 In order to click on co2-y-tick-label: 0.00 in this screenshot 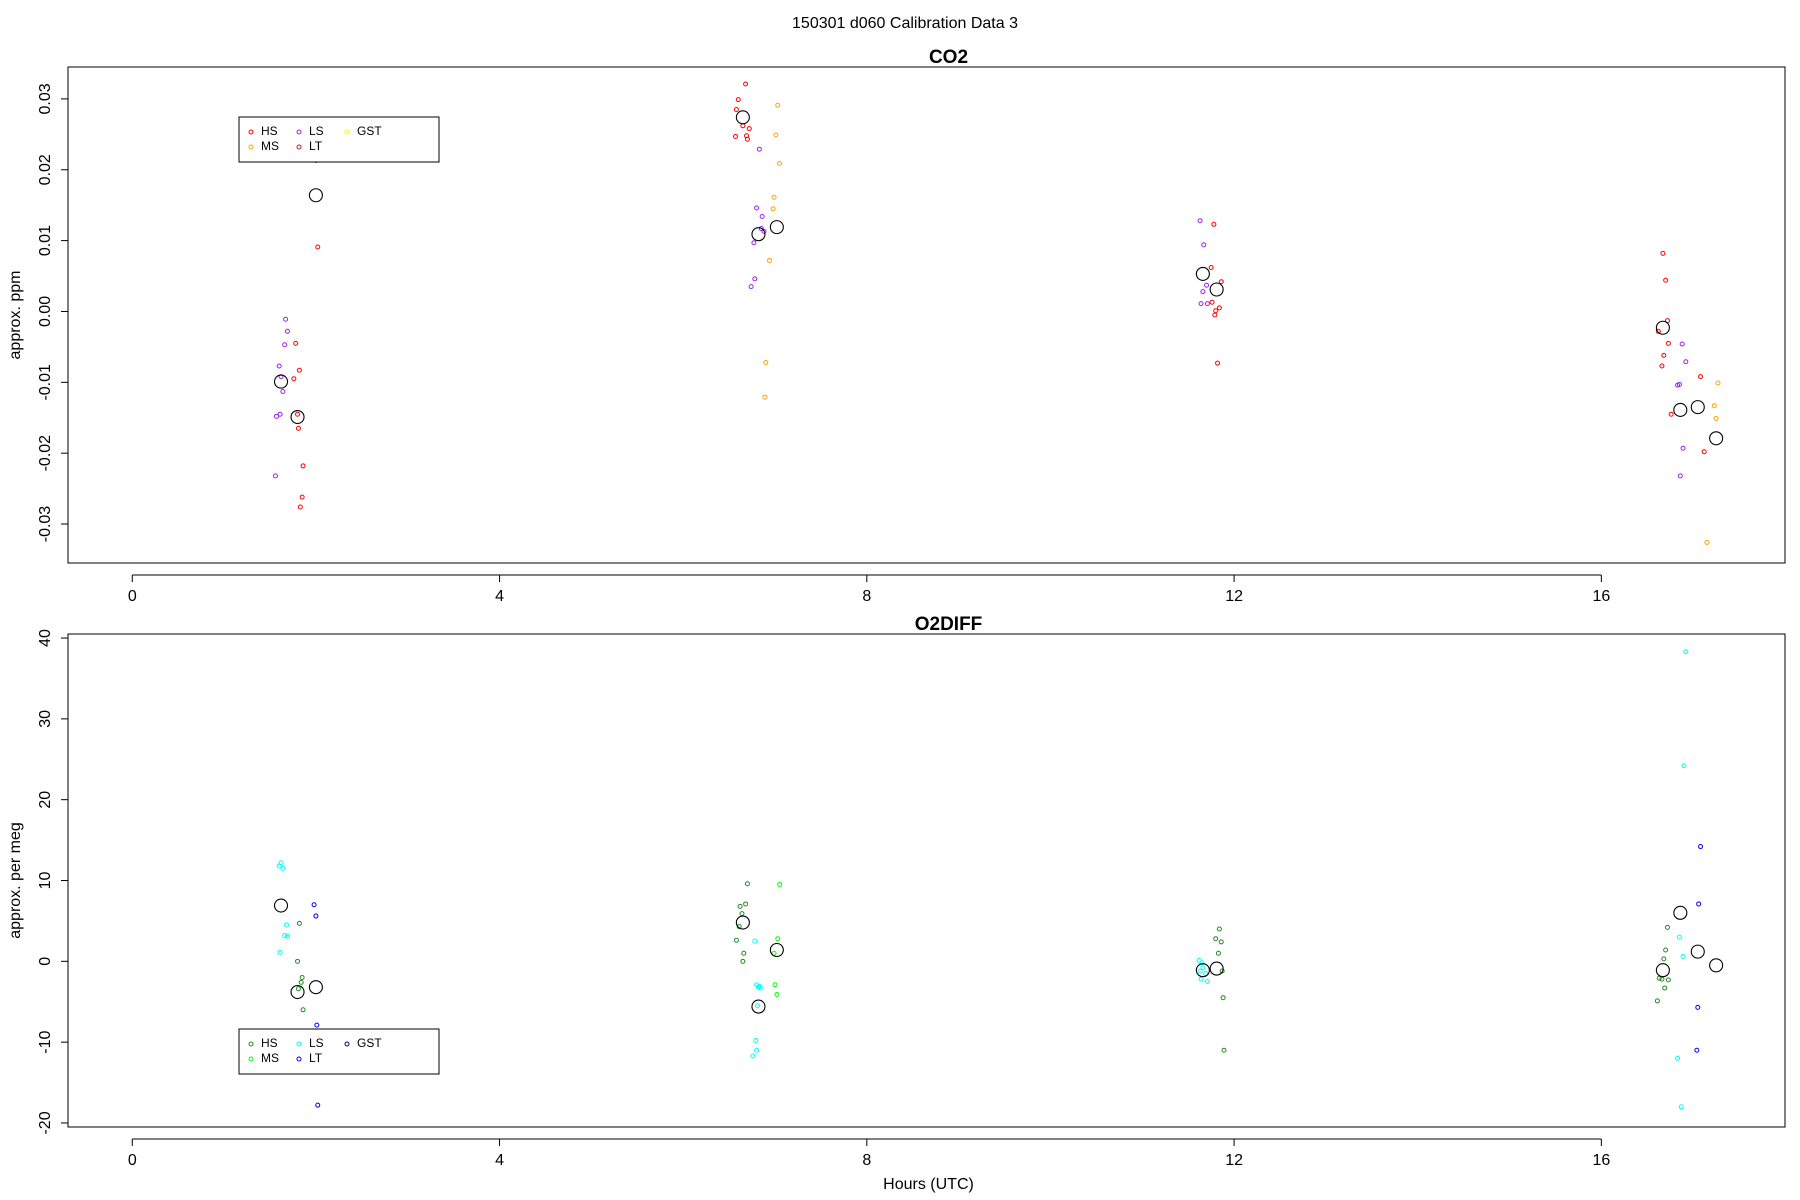, I will do `click(45, 311)`.